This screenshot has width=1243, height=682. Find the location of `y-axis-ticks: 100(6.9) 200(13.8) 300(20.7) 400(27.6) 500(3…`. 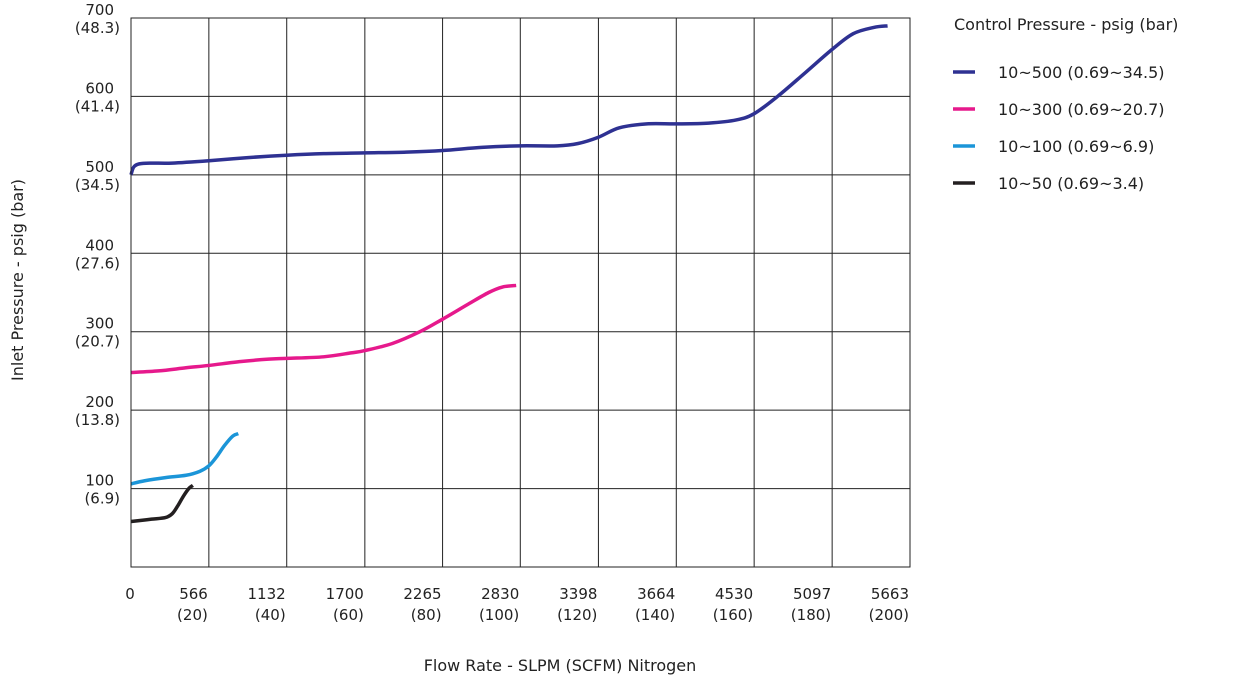

y-axis-ticks: 100(6.9) 200(13.8) 300(20.7) 400(27.6) 500(3… is located at coordinates (97, 254).